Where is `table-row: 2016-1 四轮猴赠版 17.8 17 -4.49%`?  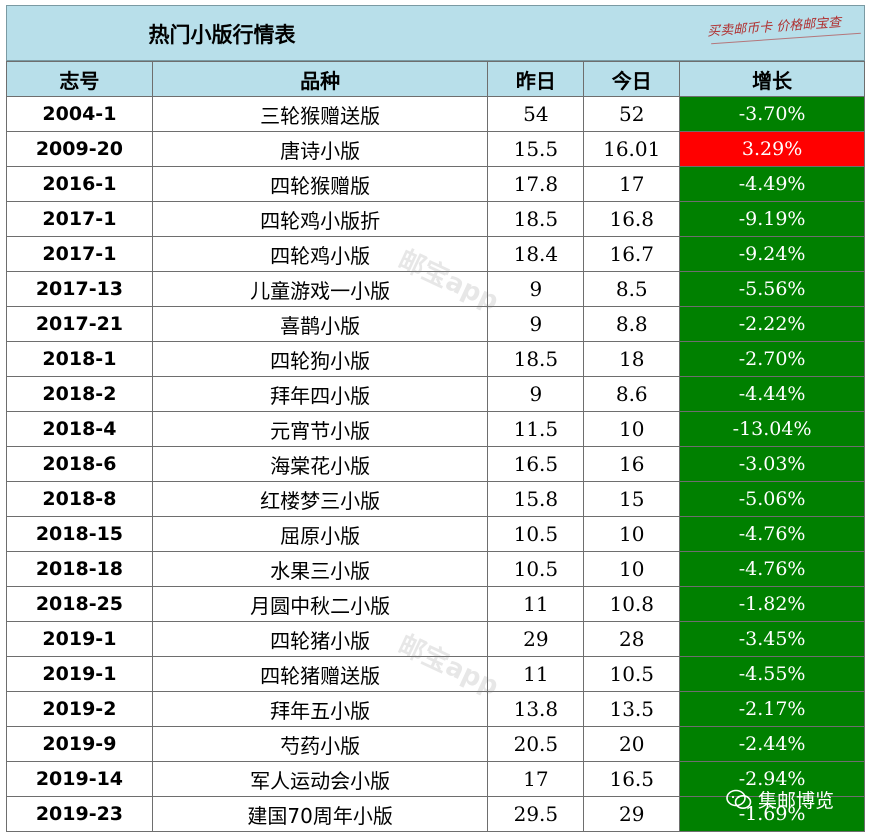 table-row: 2016-1 四轮猴赠版 17.8 17 -4.49% is located at coordinates (435, 184).